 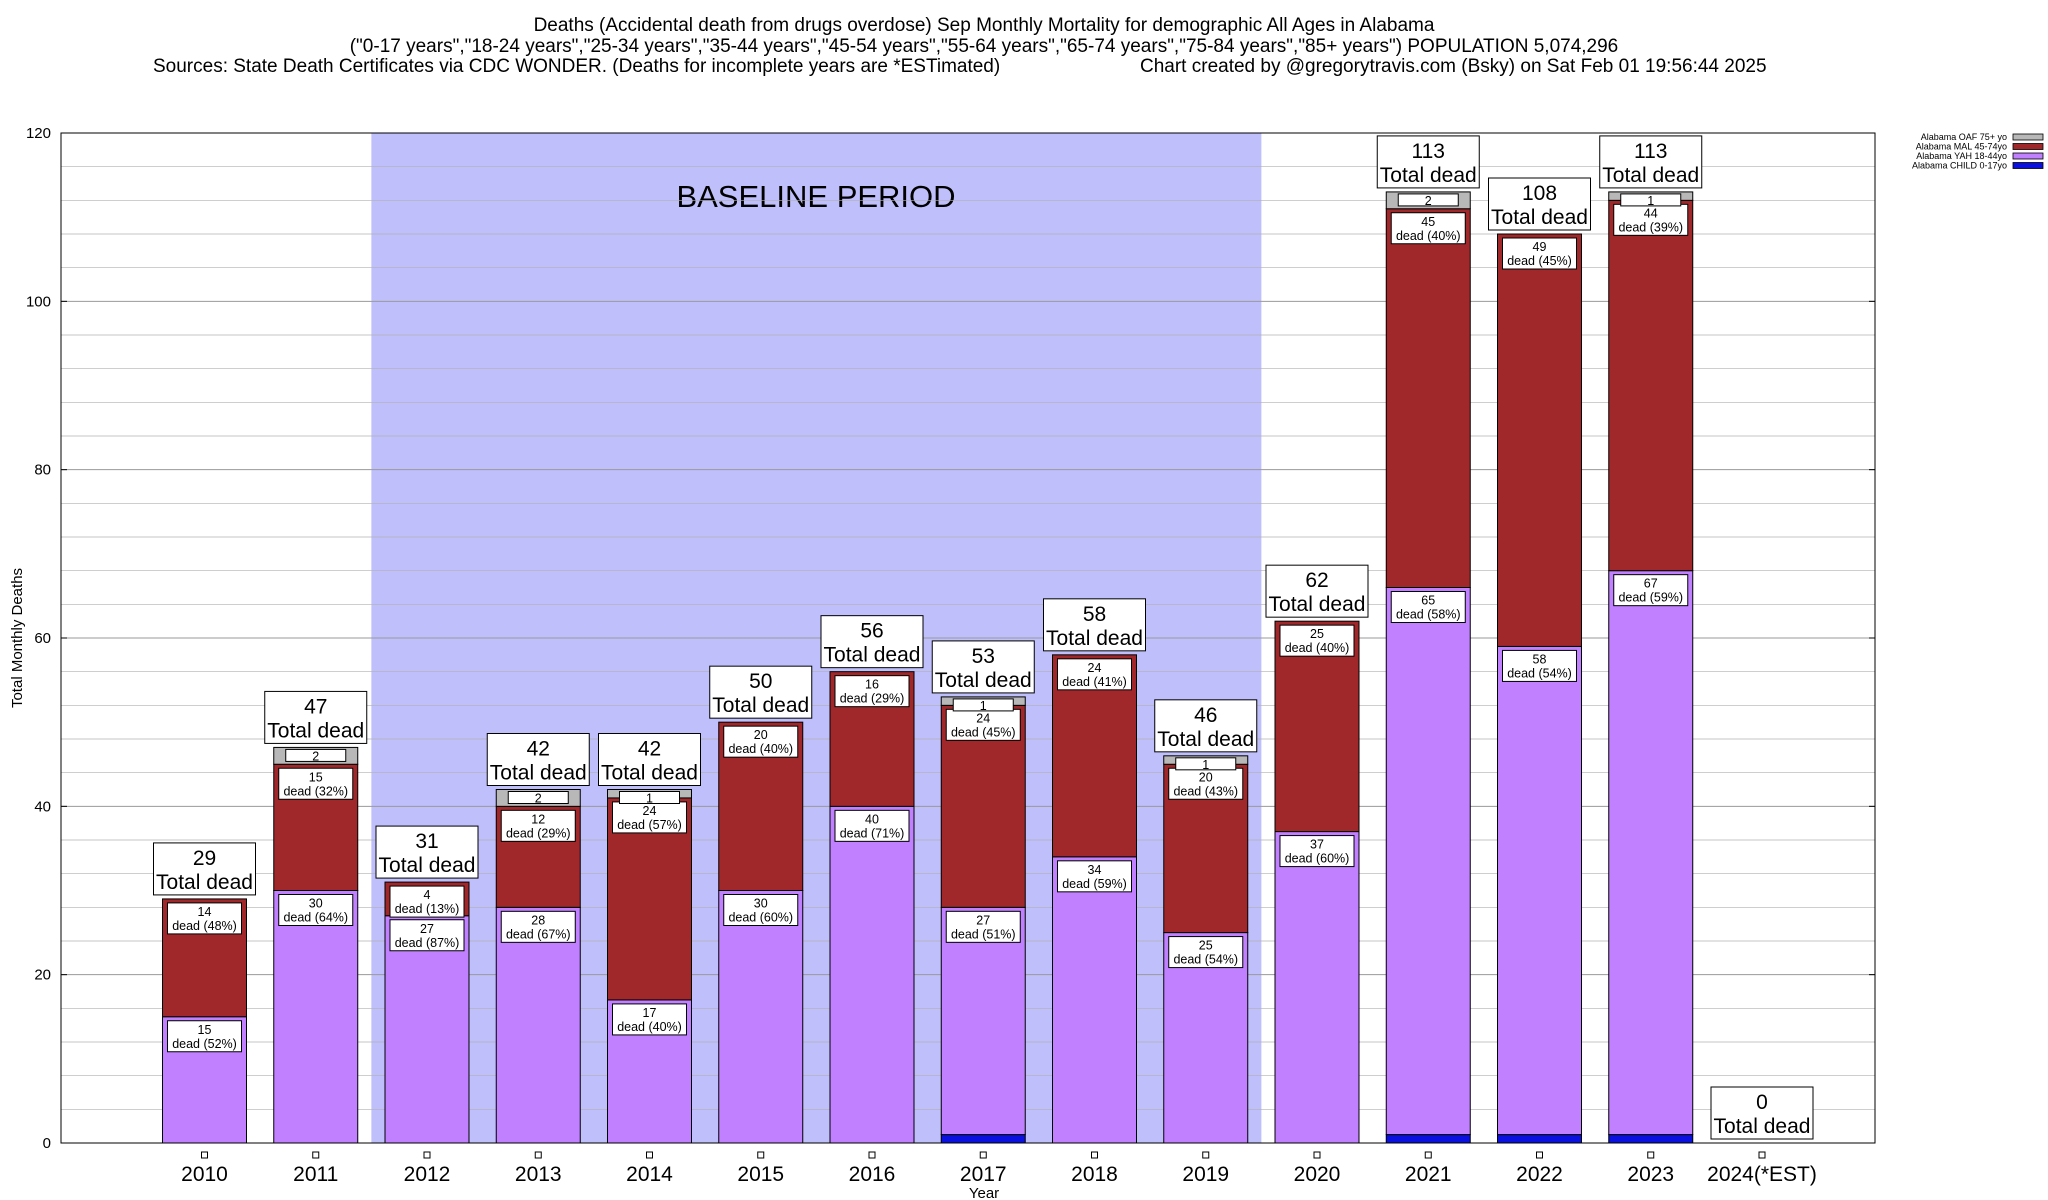 What do you see at coordinates (1317, 648) in the screenshot?
I see `segment-label-pct: dead (40%)` at bounding box center [1317, 648].